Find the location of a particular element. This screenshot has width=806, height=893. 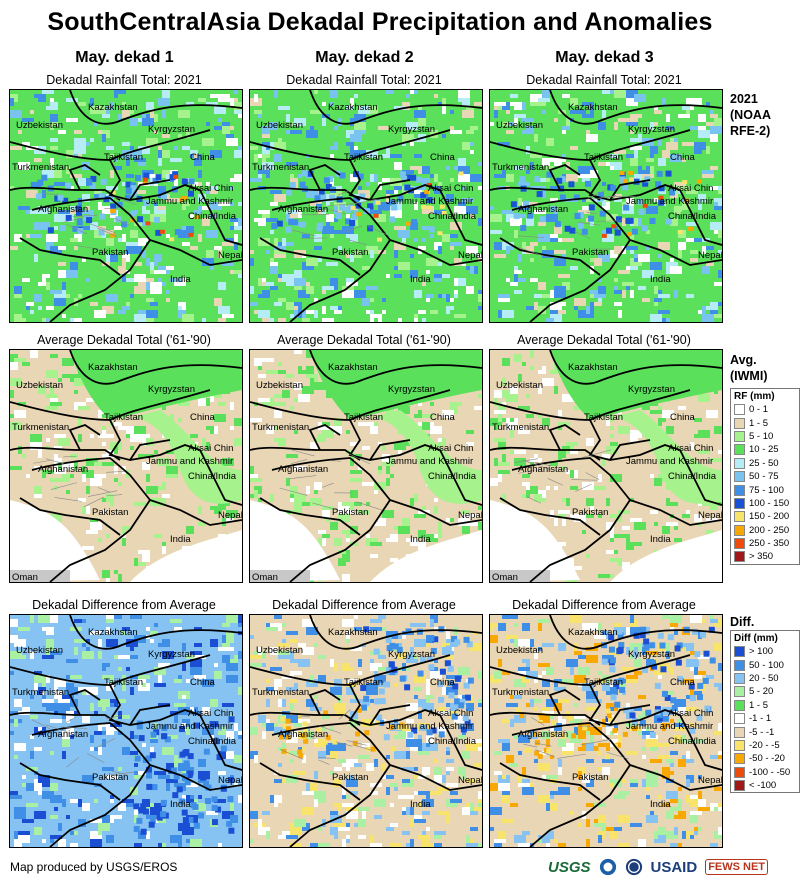

row-label-line: Diff. is located at coordinates (742, 622).